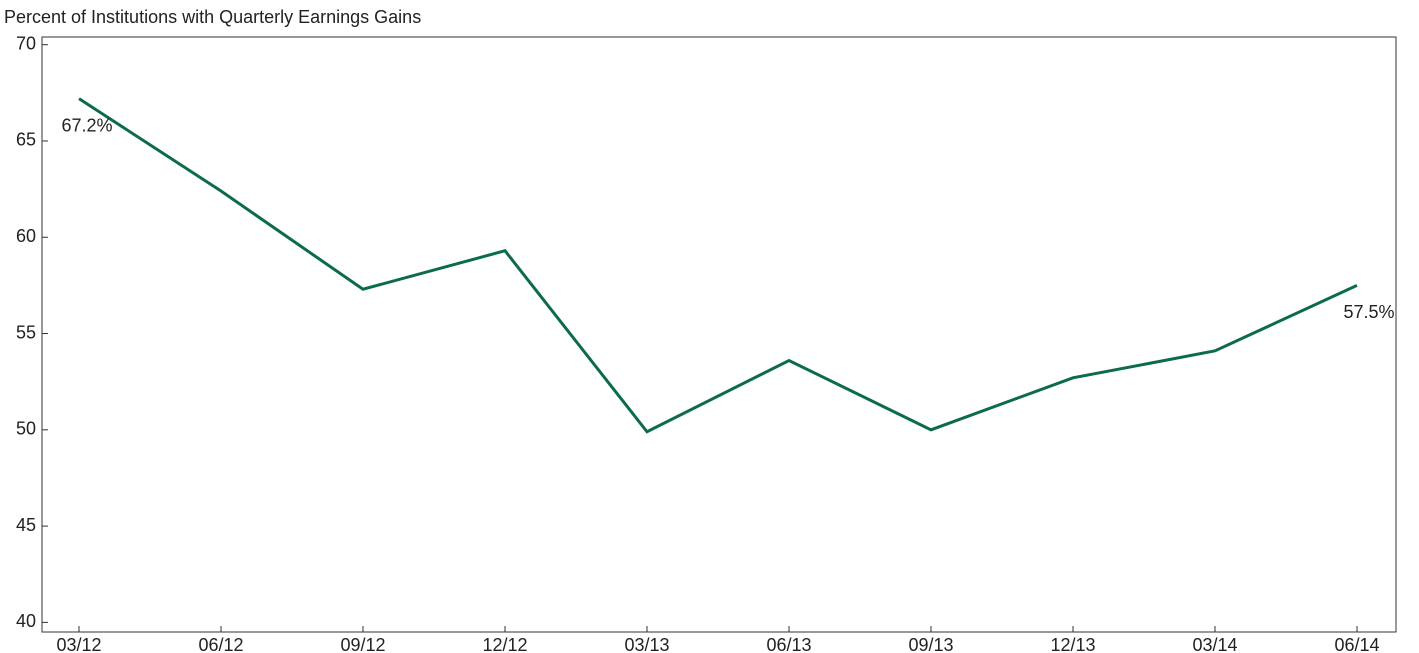 This screenshot has width=1419, height=653. I want to click on x-tick-label: 12/12, so click(504, 644).